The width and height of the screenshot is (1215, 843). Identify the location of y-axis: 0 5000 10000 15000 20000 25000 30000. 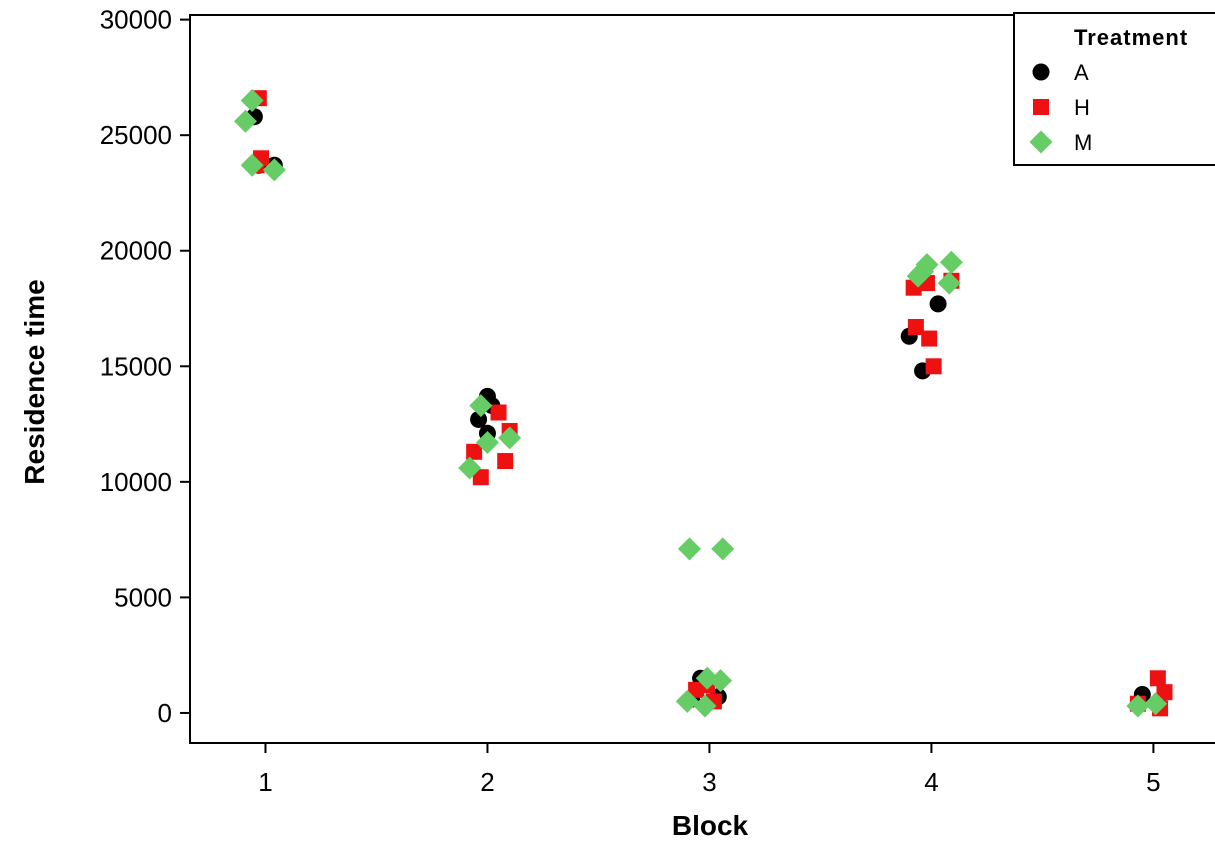
(145, 366).